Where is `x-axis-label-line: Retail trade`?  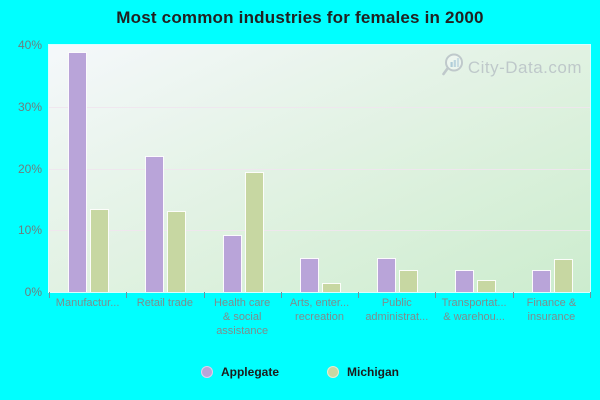 x-axis-label-line: Retail trade is located at coordinates (165, 303).